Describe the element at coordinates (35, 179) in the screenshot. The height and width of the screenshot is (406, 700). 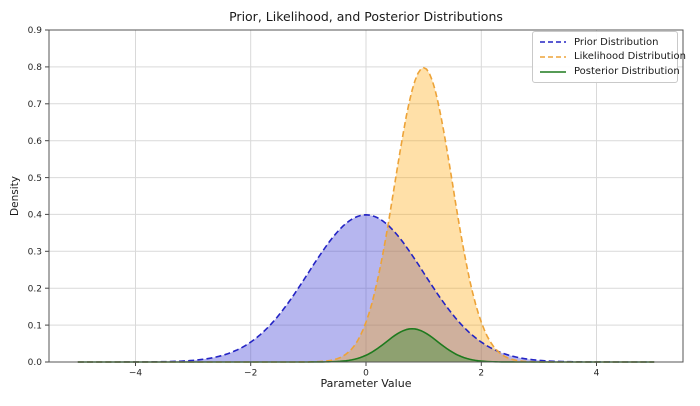
I see `y-tick-label: 0.5` at that location.